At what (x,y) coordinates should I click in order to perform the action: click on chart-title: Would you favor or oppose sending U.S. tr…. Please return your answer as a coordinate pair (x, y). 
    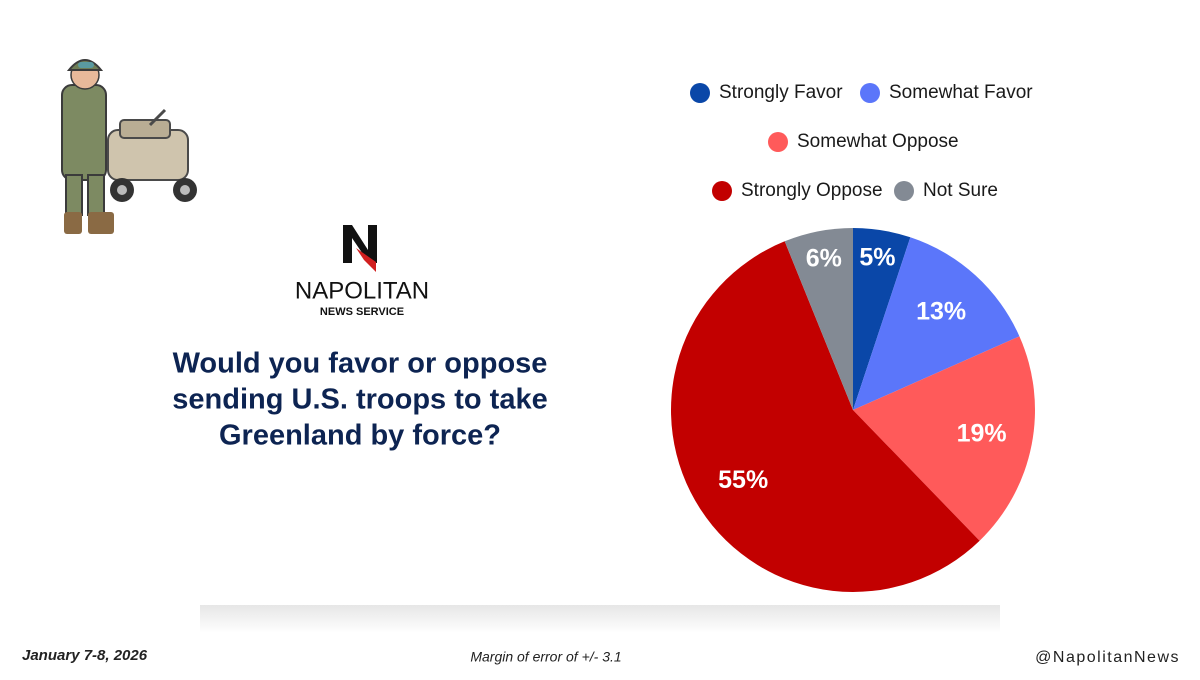
    Looking at the image, I should click on (359, 400).